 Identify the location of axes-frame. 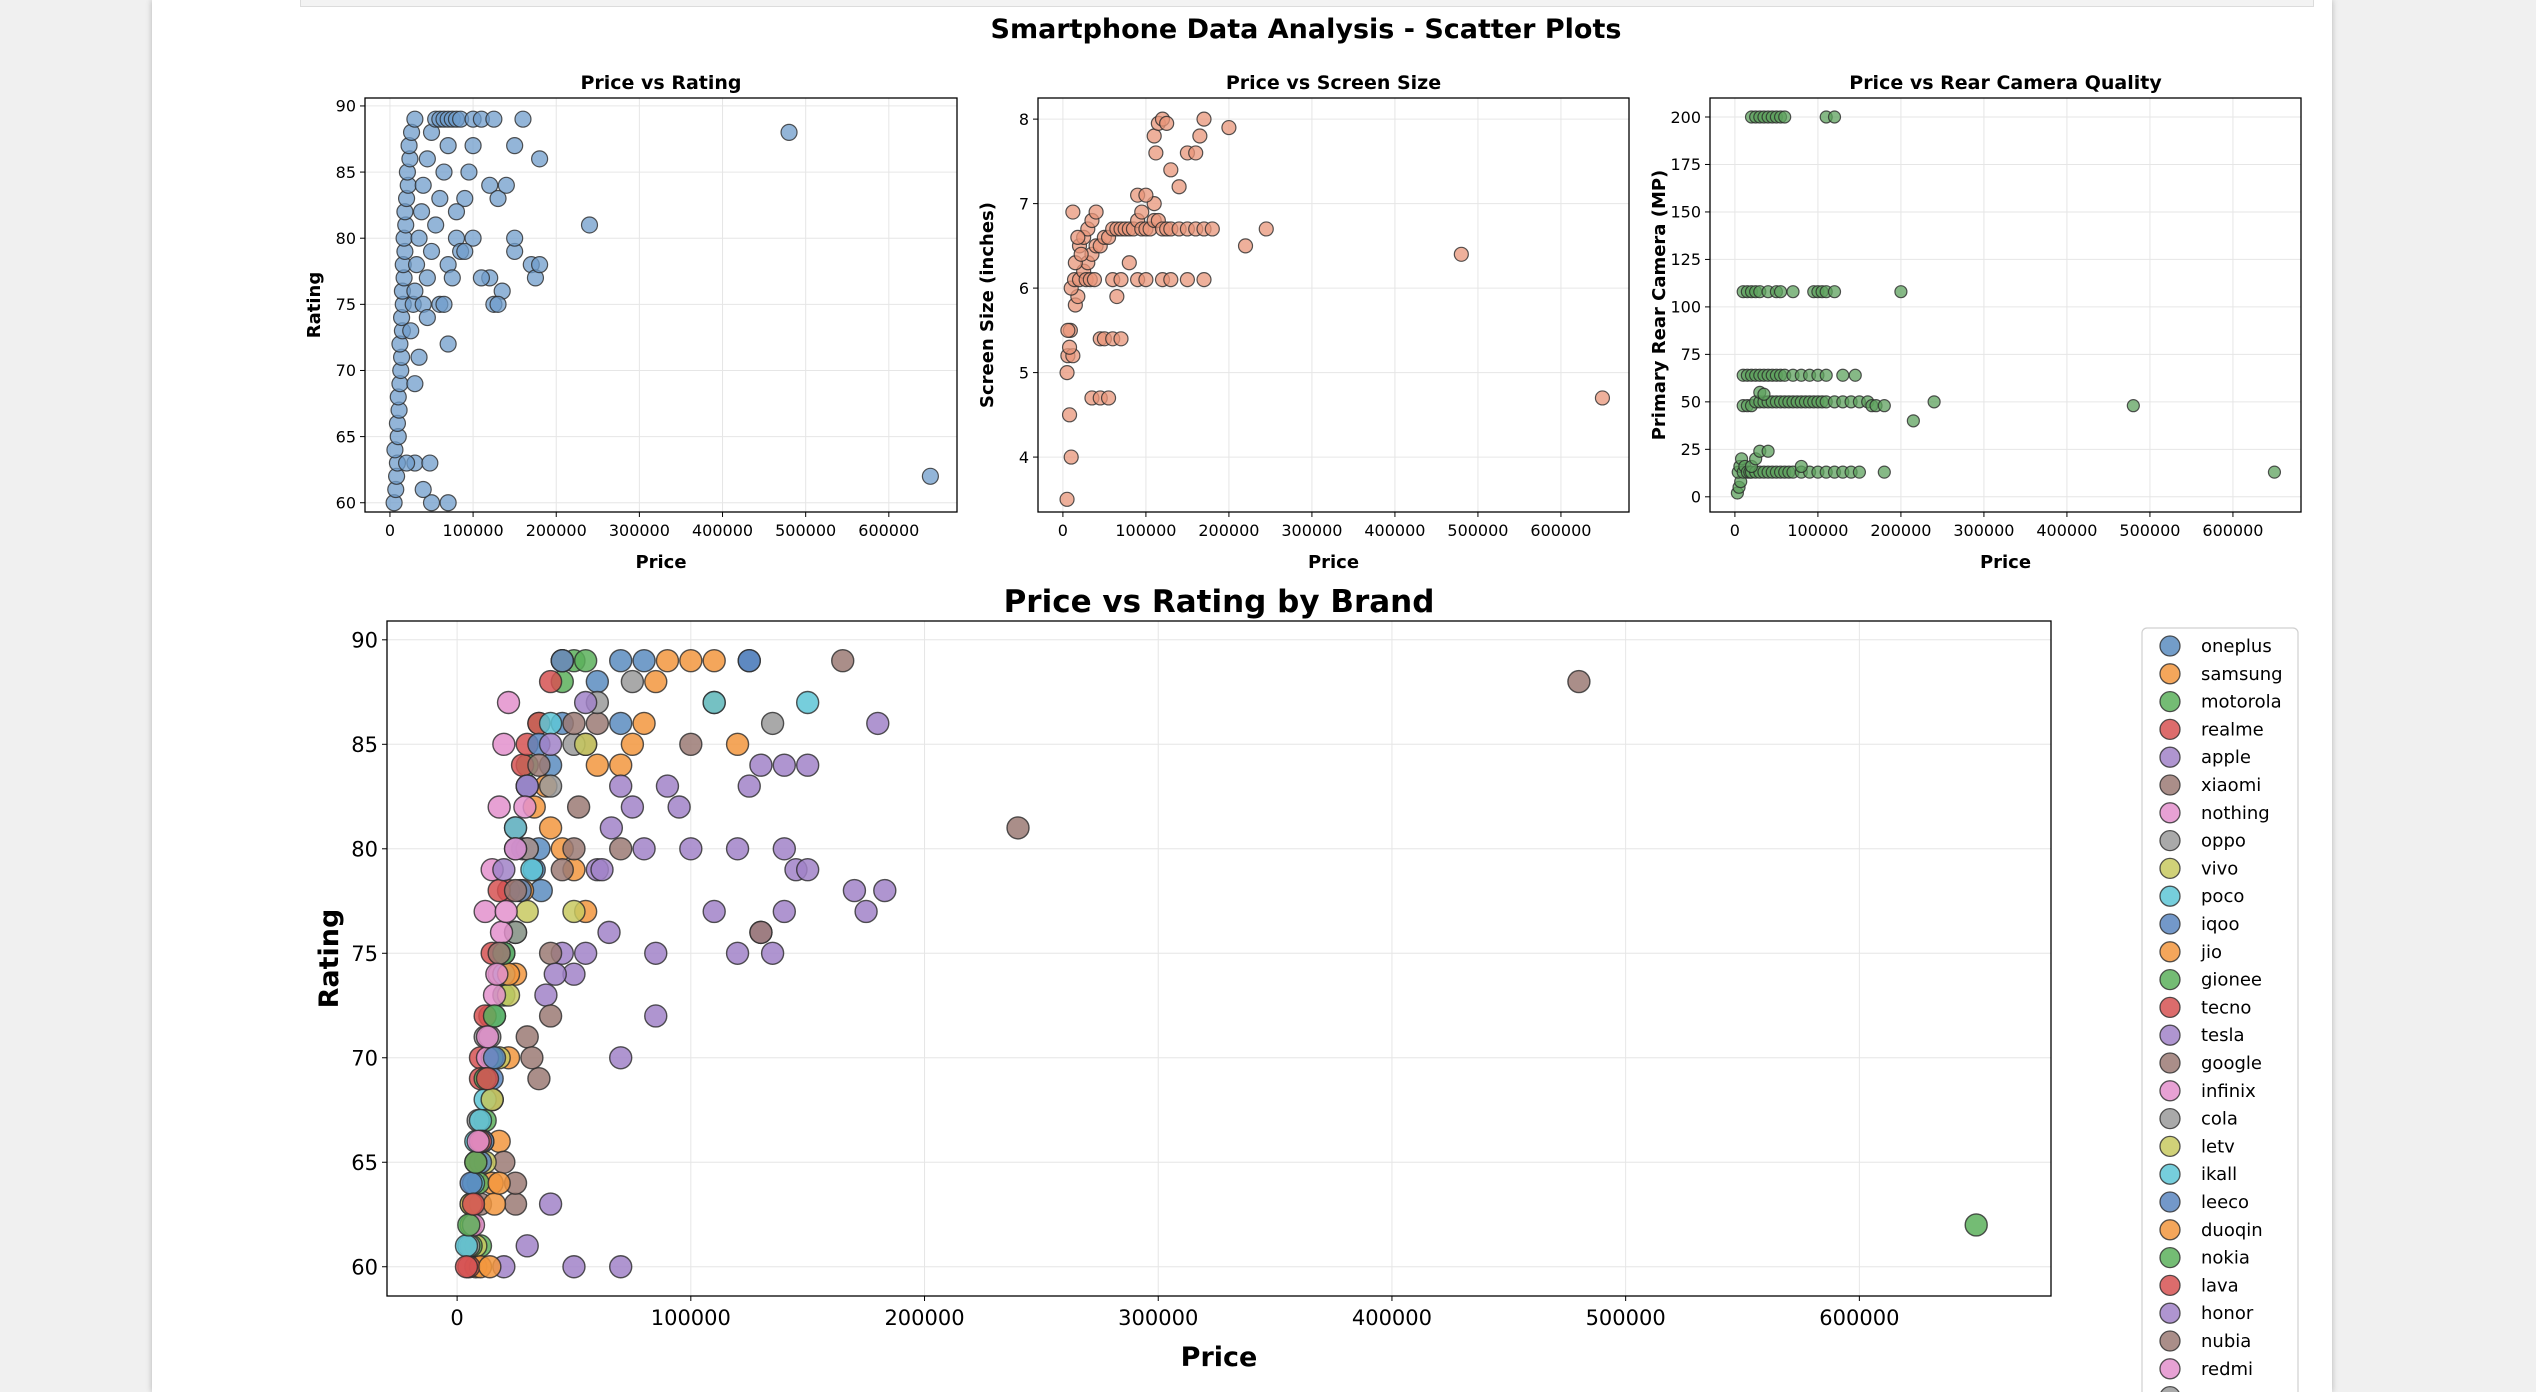
(2005, 305).